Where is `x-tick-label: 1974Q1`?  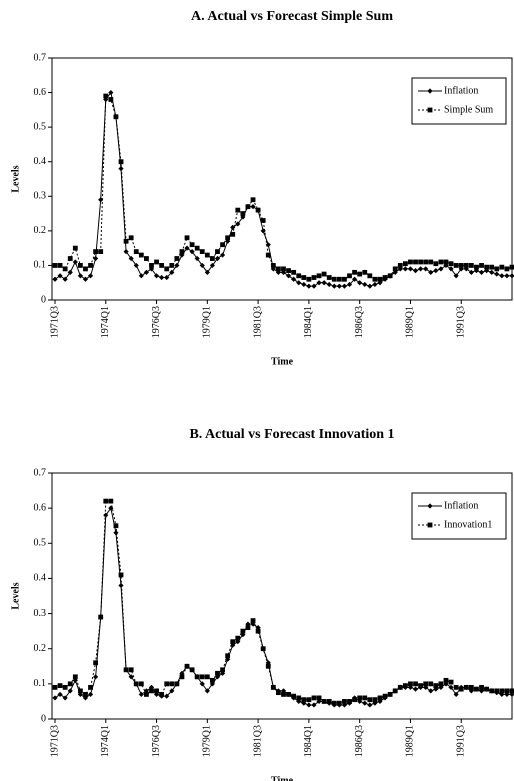
x-tick-label: 1974Q1 is located at coordinates (105, 741).